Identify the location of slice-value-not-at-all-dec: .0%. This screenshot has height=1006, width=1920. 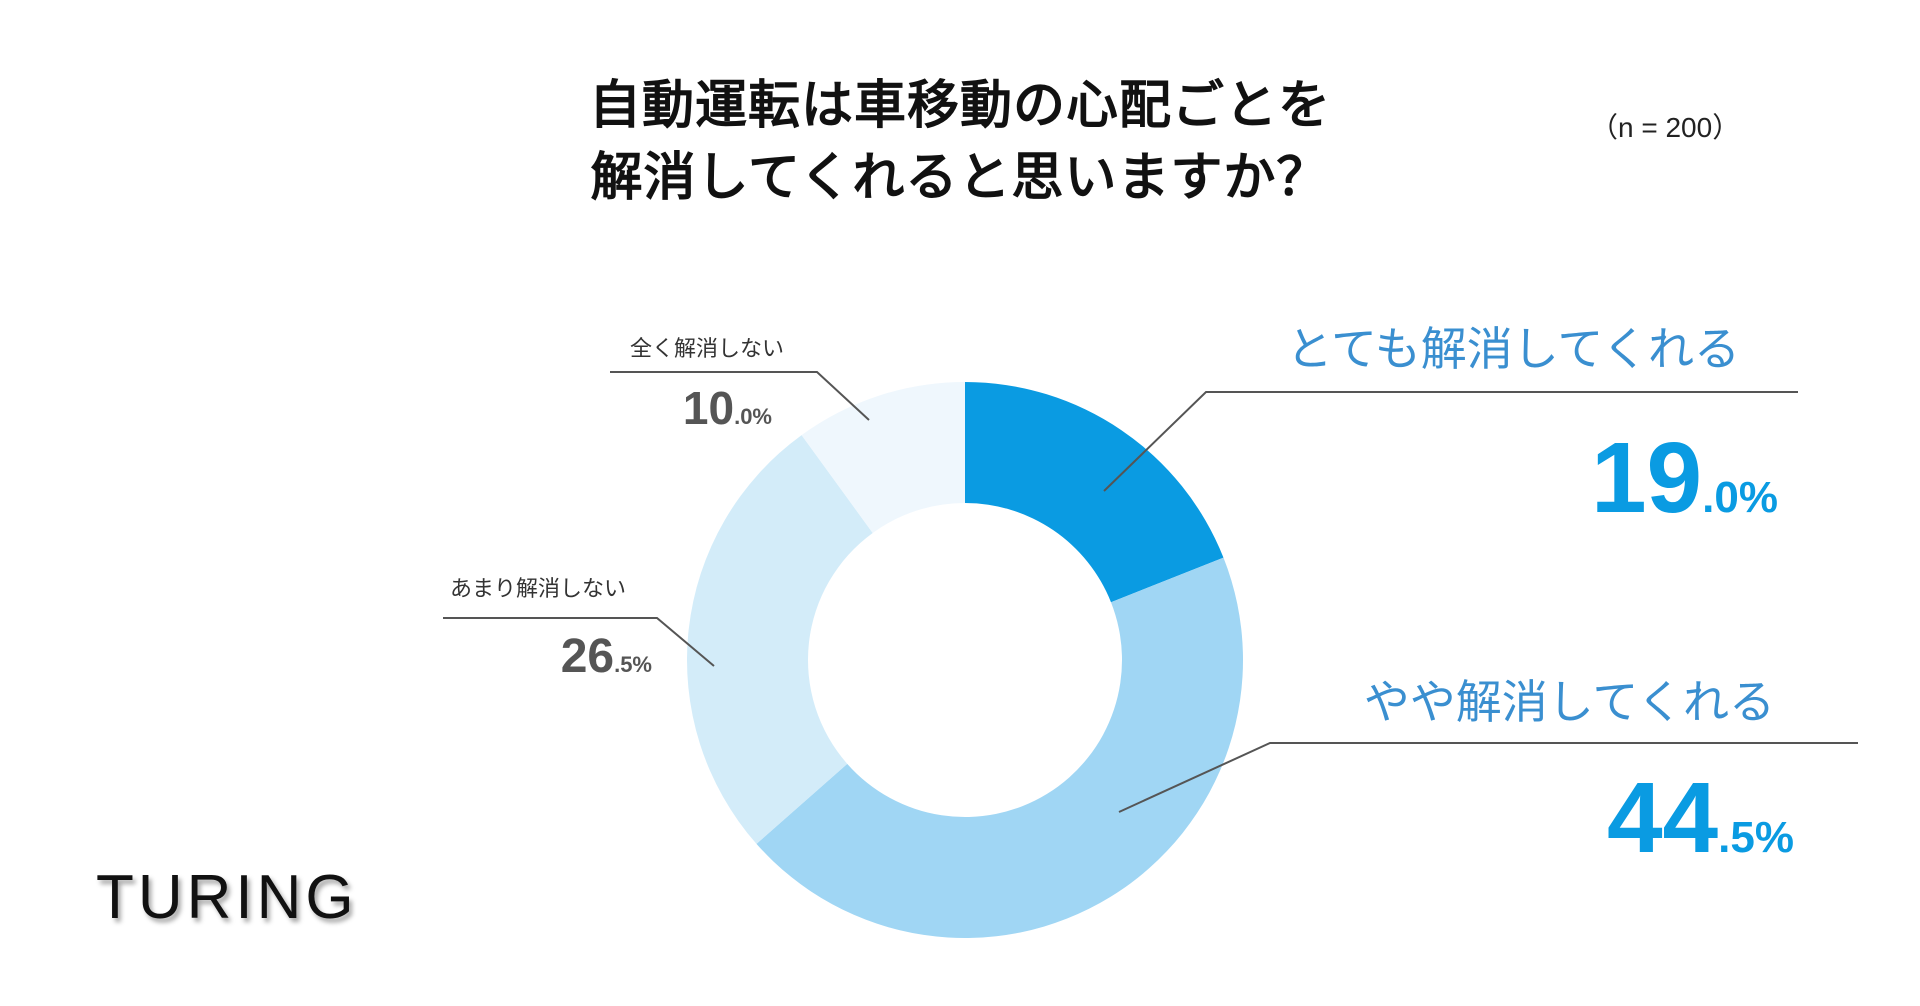
(753, 416).